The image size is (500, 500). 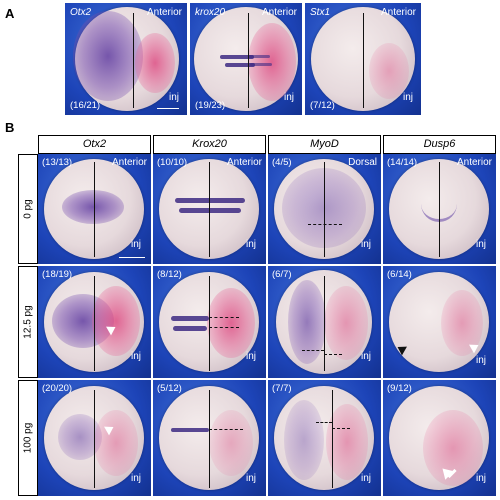 I want to click on tile-12-5pg-dusp6: (6/14) inj, so click(x=439, y=322).